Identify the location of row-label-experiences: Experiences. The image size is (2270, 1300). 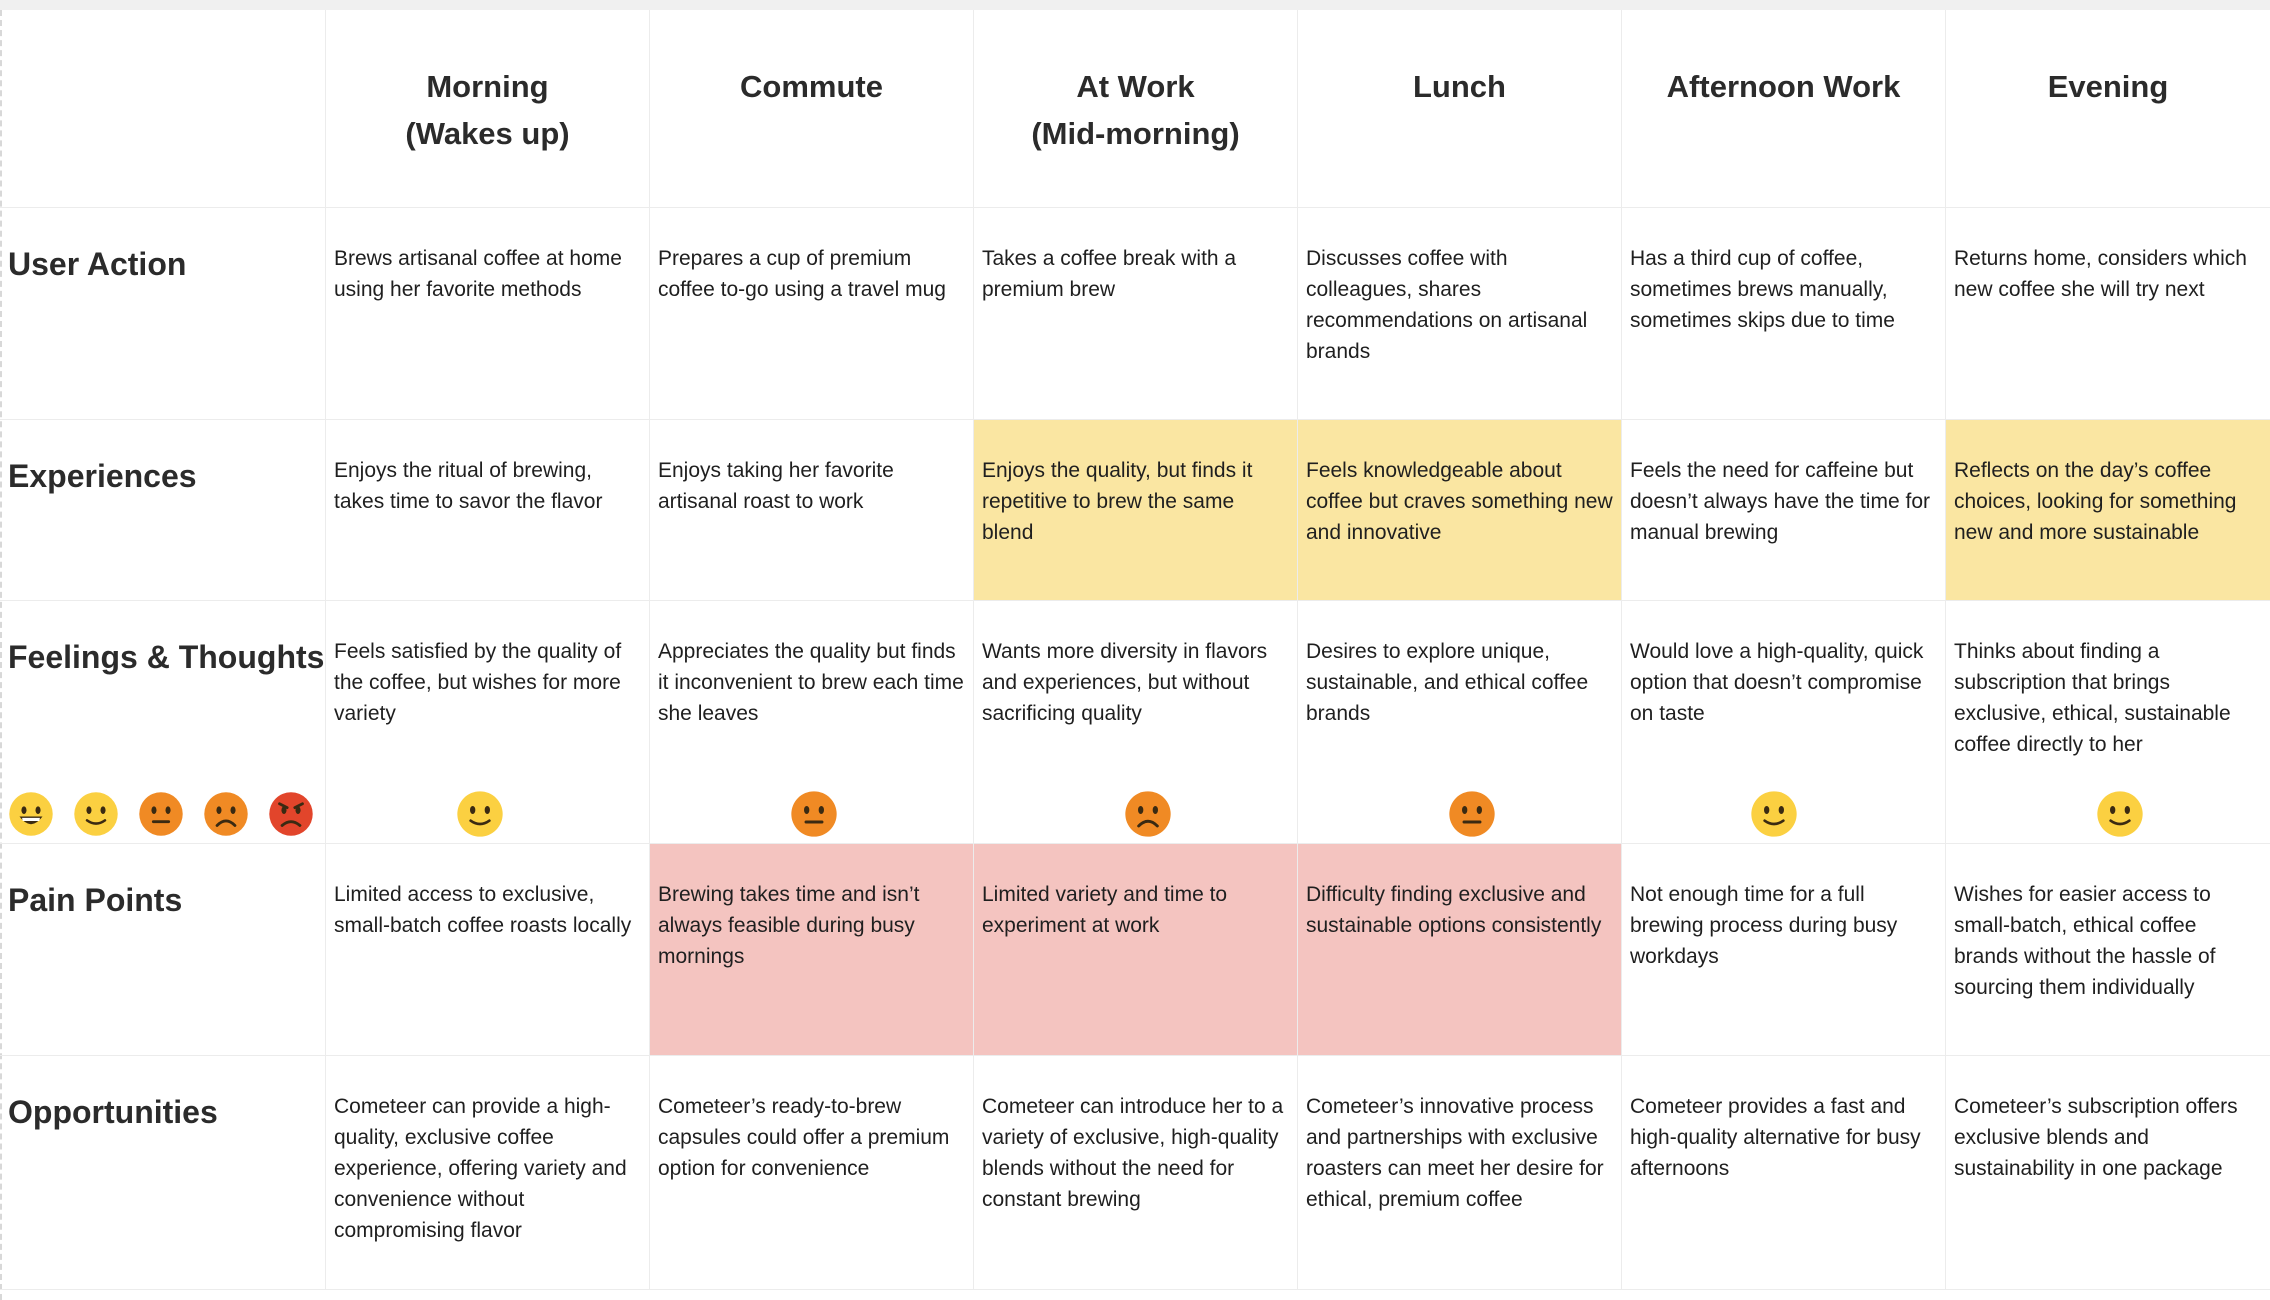
(163, 510).